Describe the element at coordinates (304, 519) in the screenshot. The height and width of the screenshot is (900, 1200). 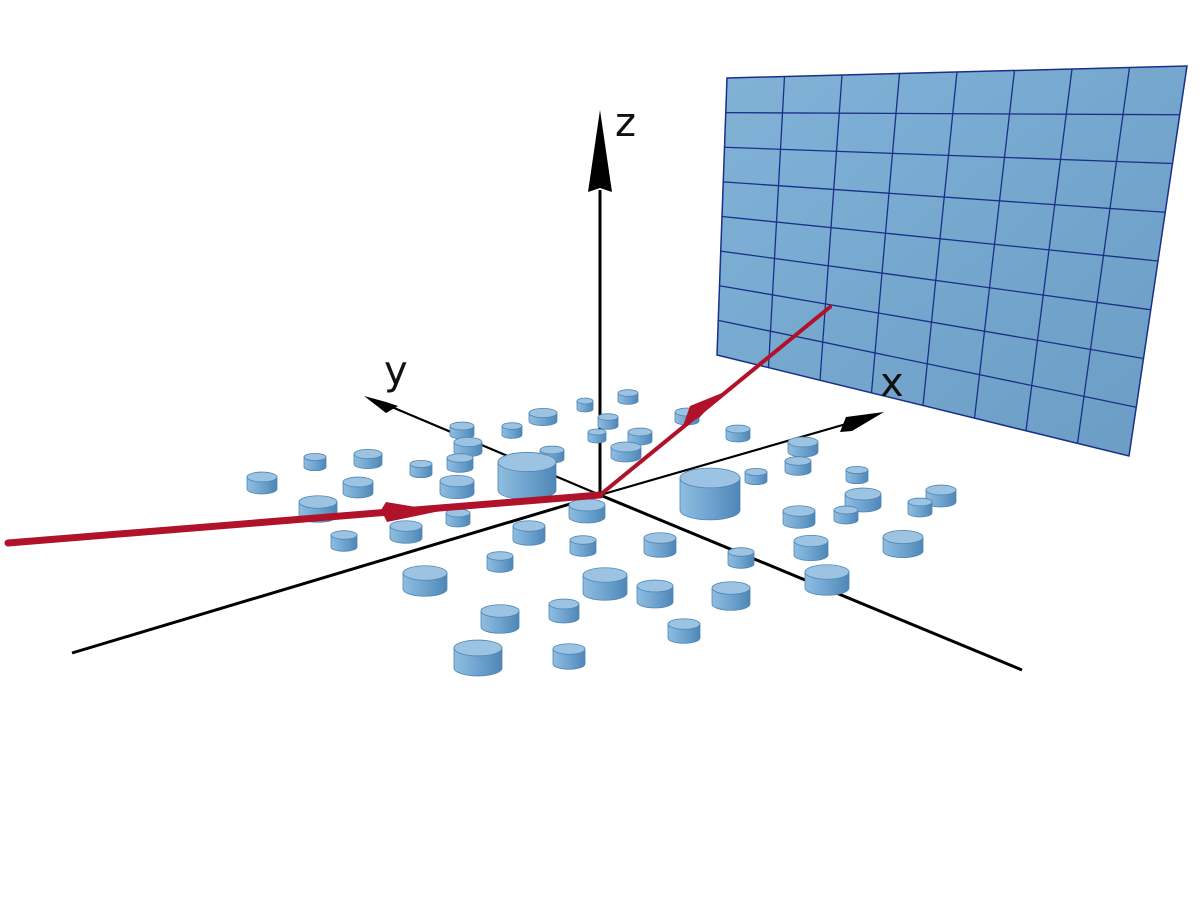
I see `incident-beam` at that location.